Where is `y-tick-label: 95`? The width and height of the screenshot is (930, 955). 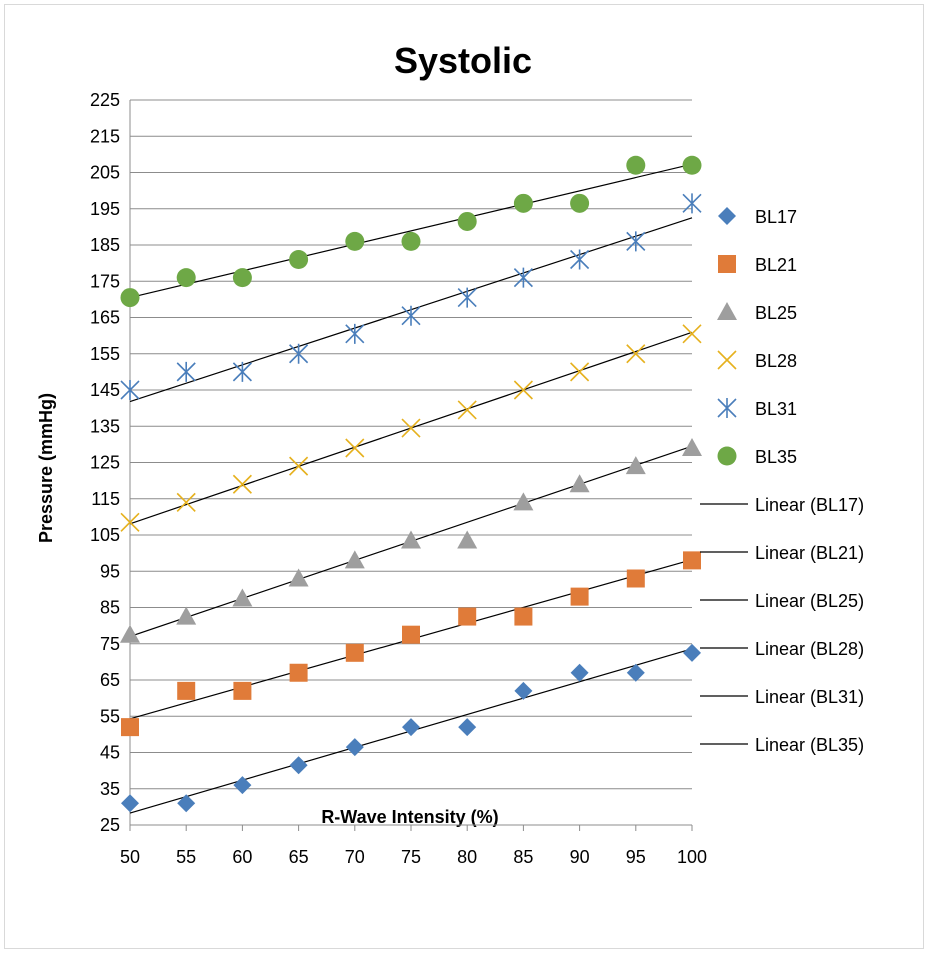 y-tick-label: 95 is located at coordinates (110, 571).